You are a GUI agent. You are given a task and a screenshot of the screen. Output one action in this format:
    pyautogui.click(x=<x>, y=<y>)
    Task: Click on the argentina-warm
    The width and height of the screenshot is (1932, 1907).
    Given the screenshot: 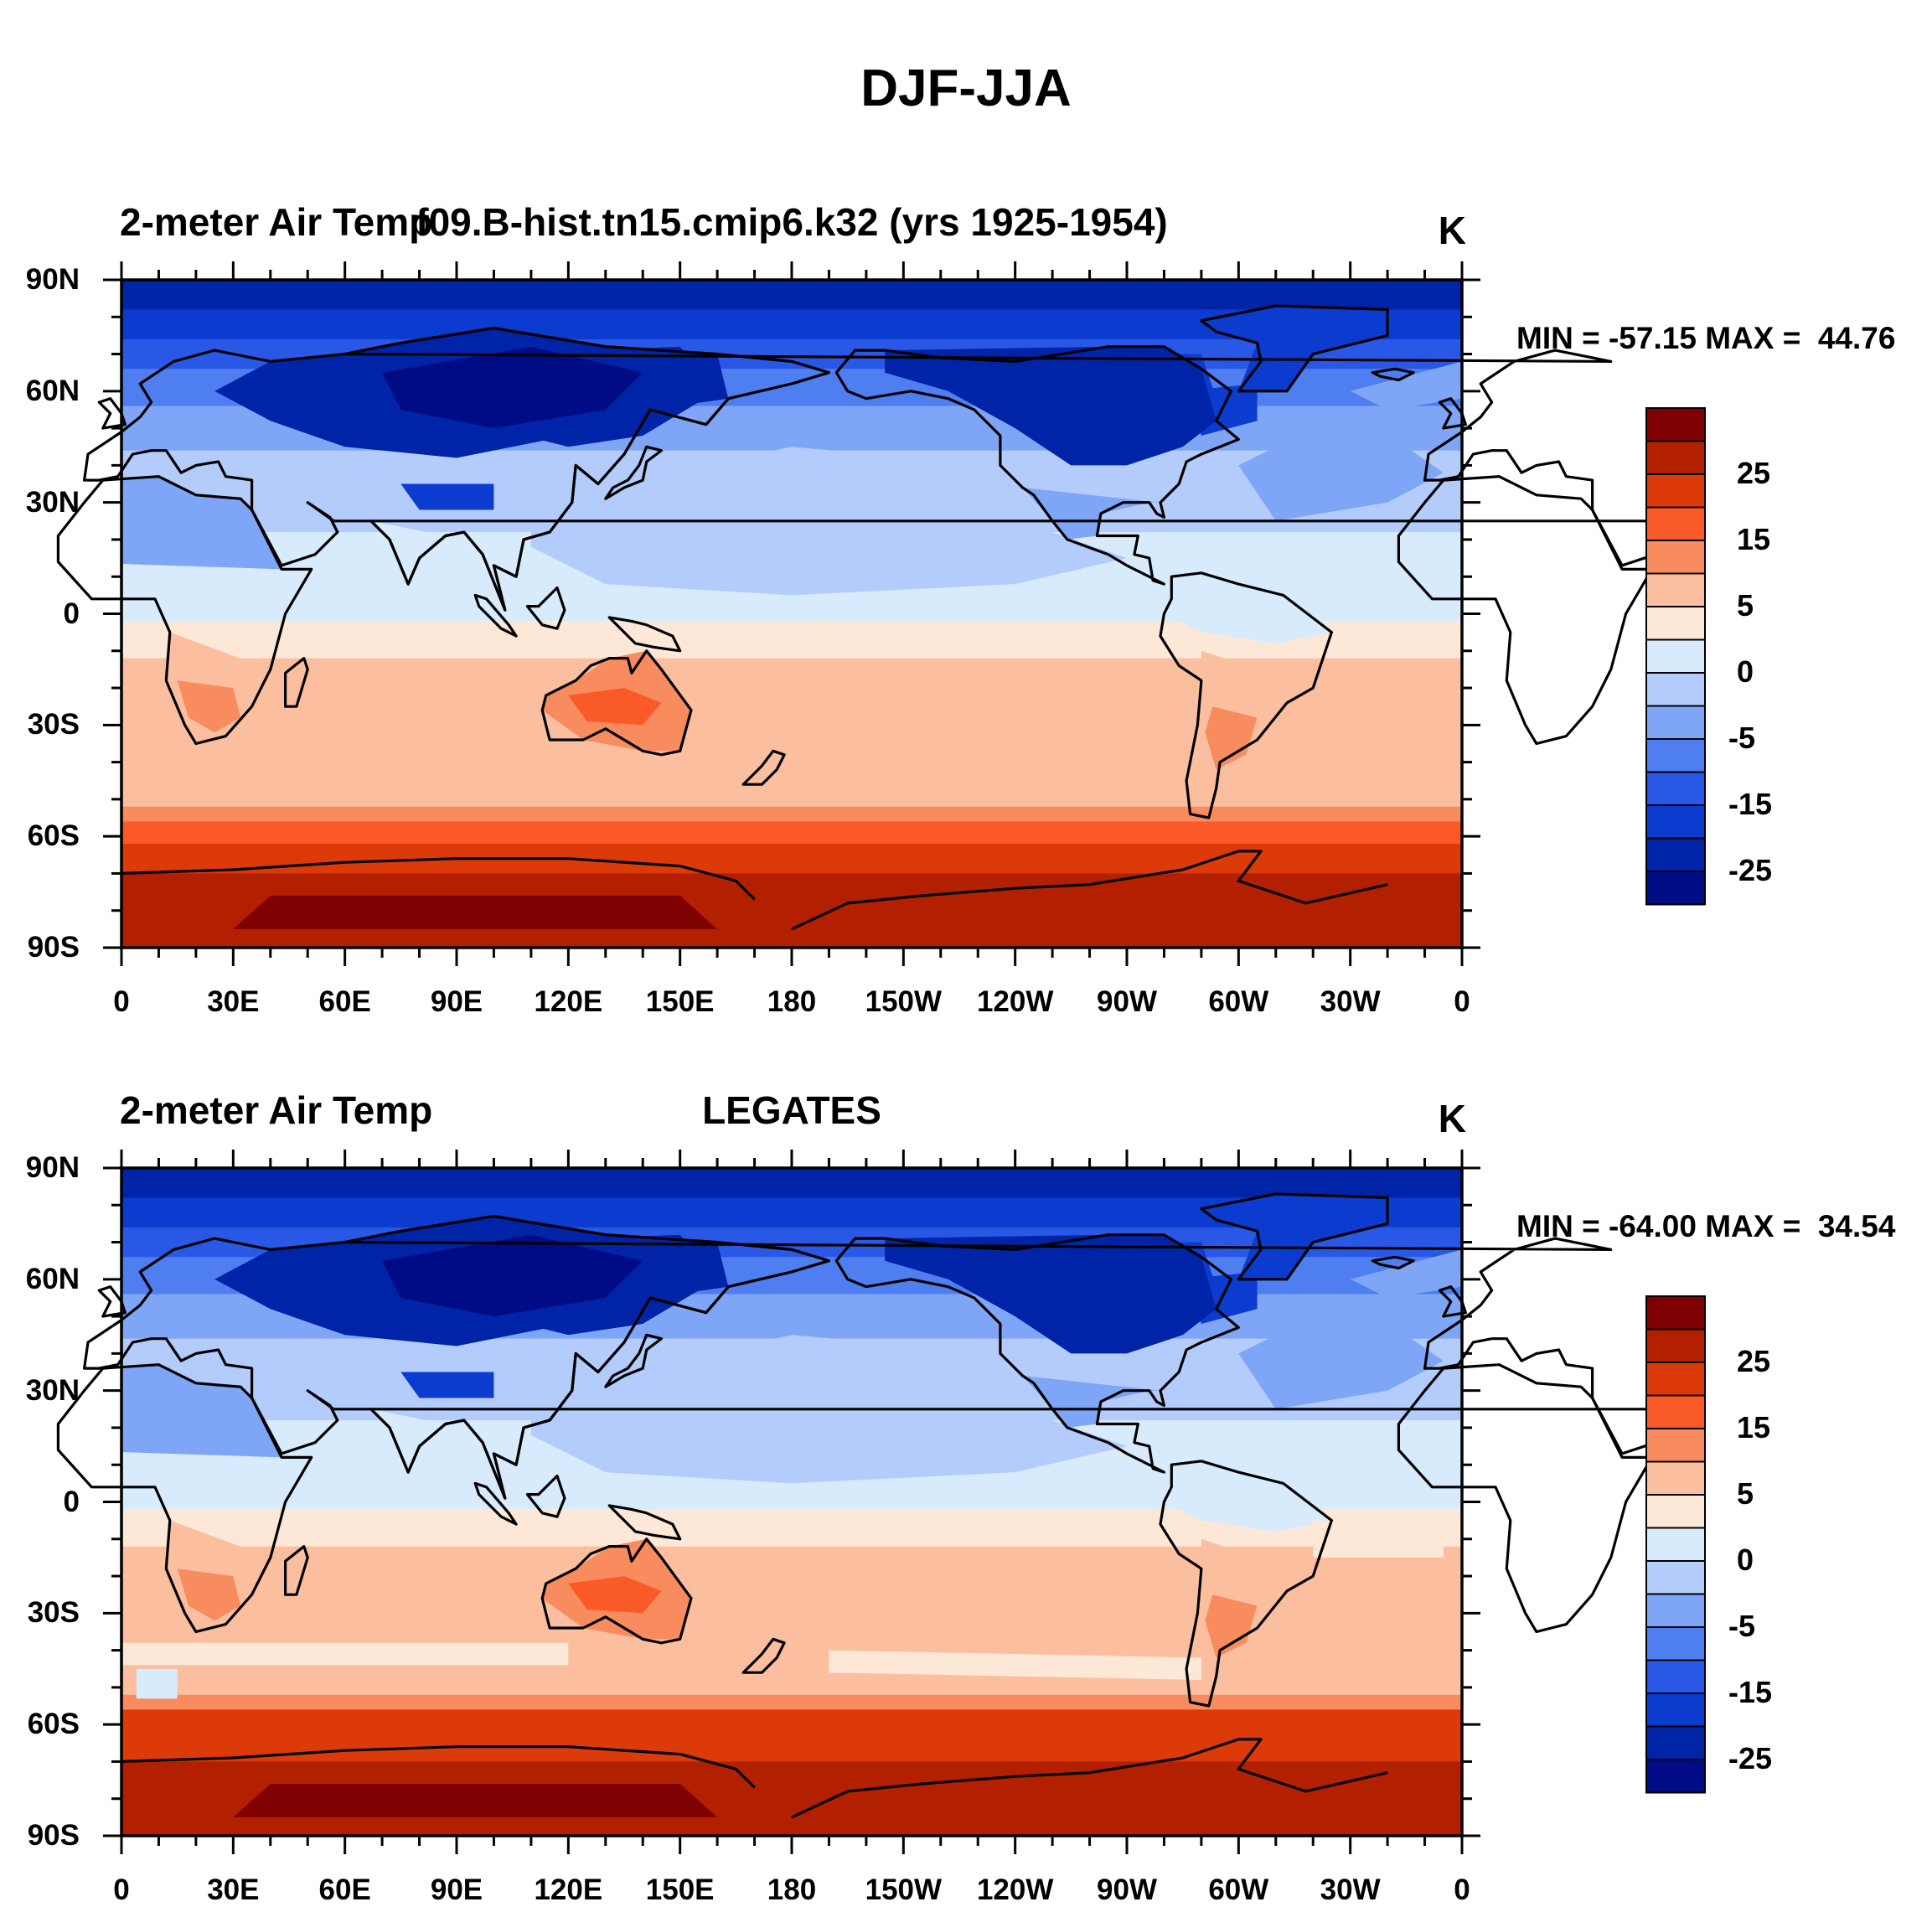 What is the action you would take?
    pyautogui.click(x=1231, y=738)
    